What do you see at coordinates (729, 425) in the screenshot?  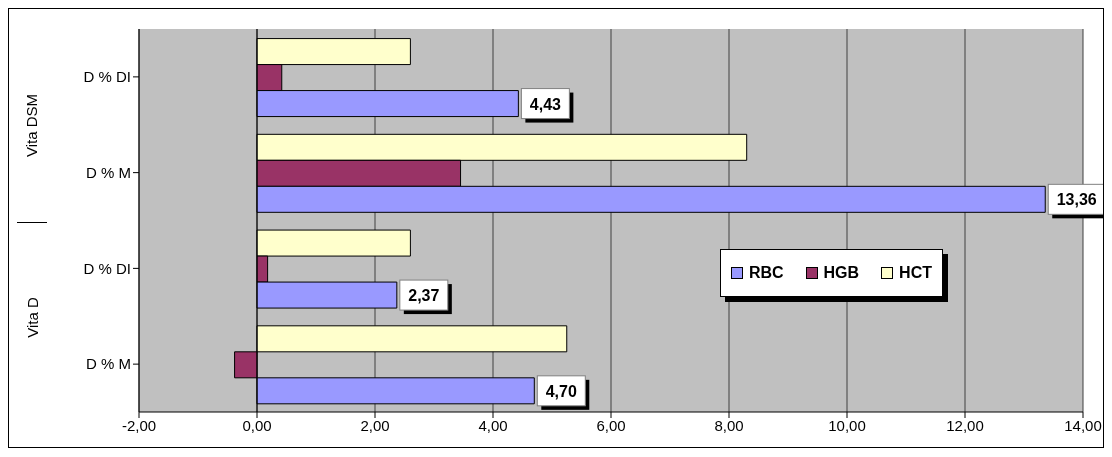 I see `x-tick-label: 8,00` at bounding box center [729, 425].